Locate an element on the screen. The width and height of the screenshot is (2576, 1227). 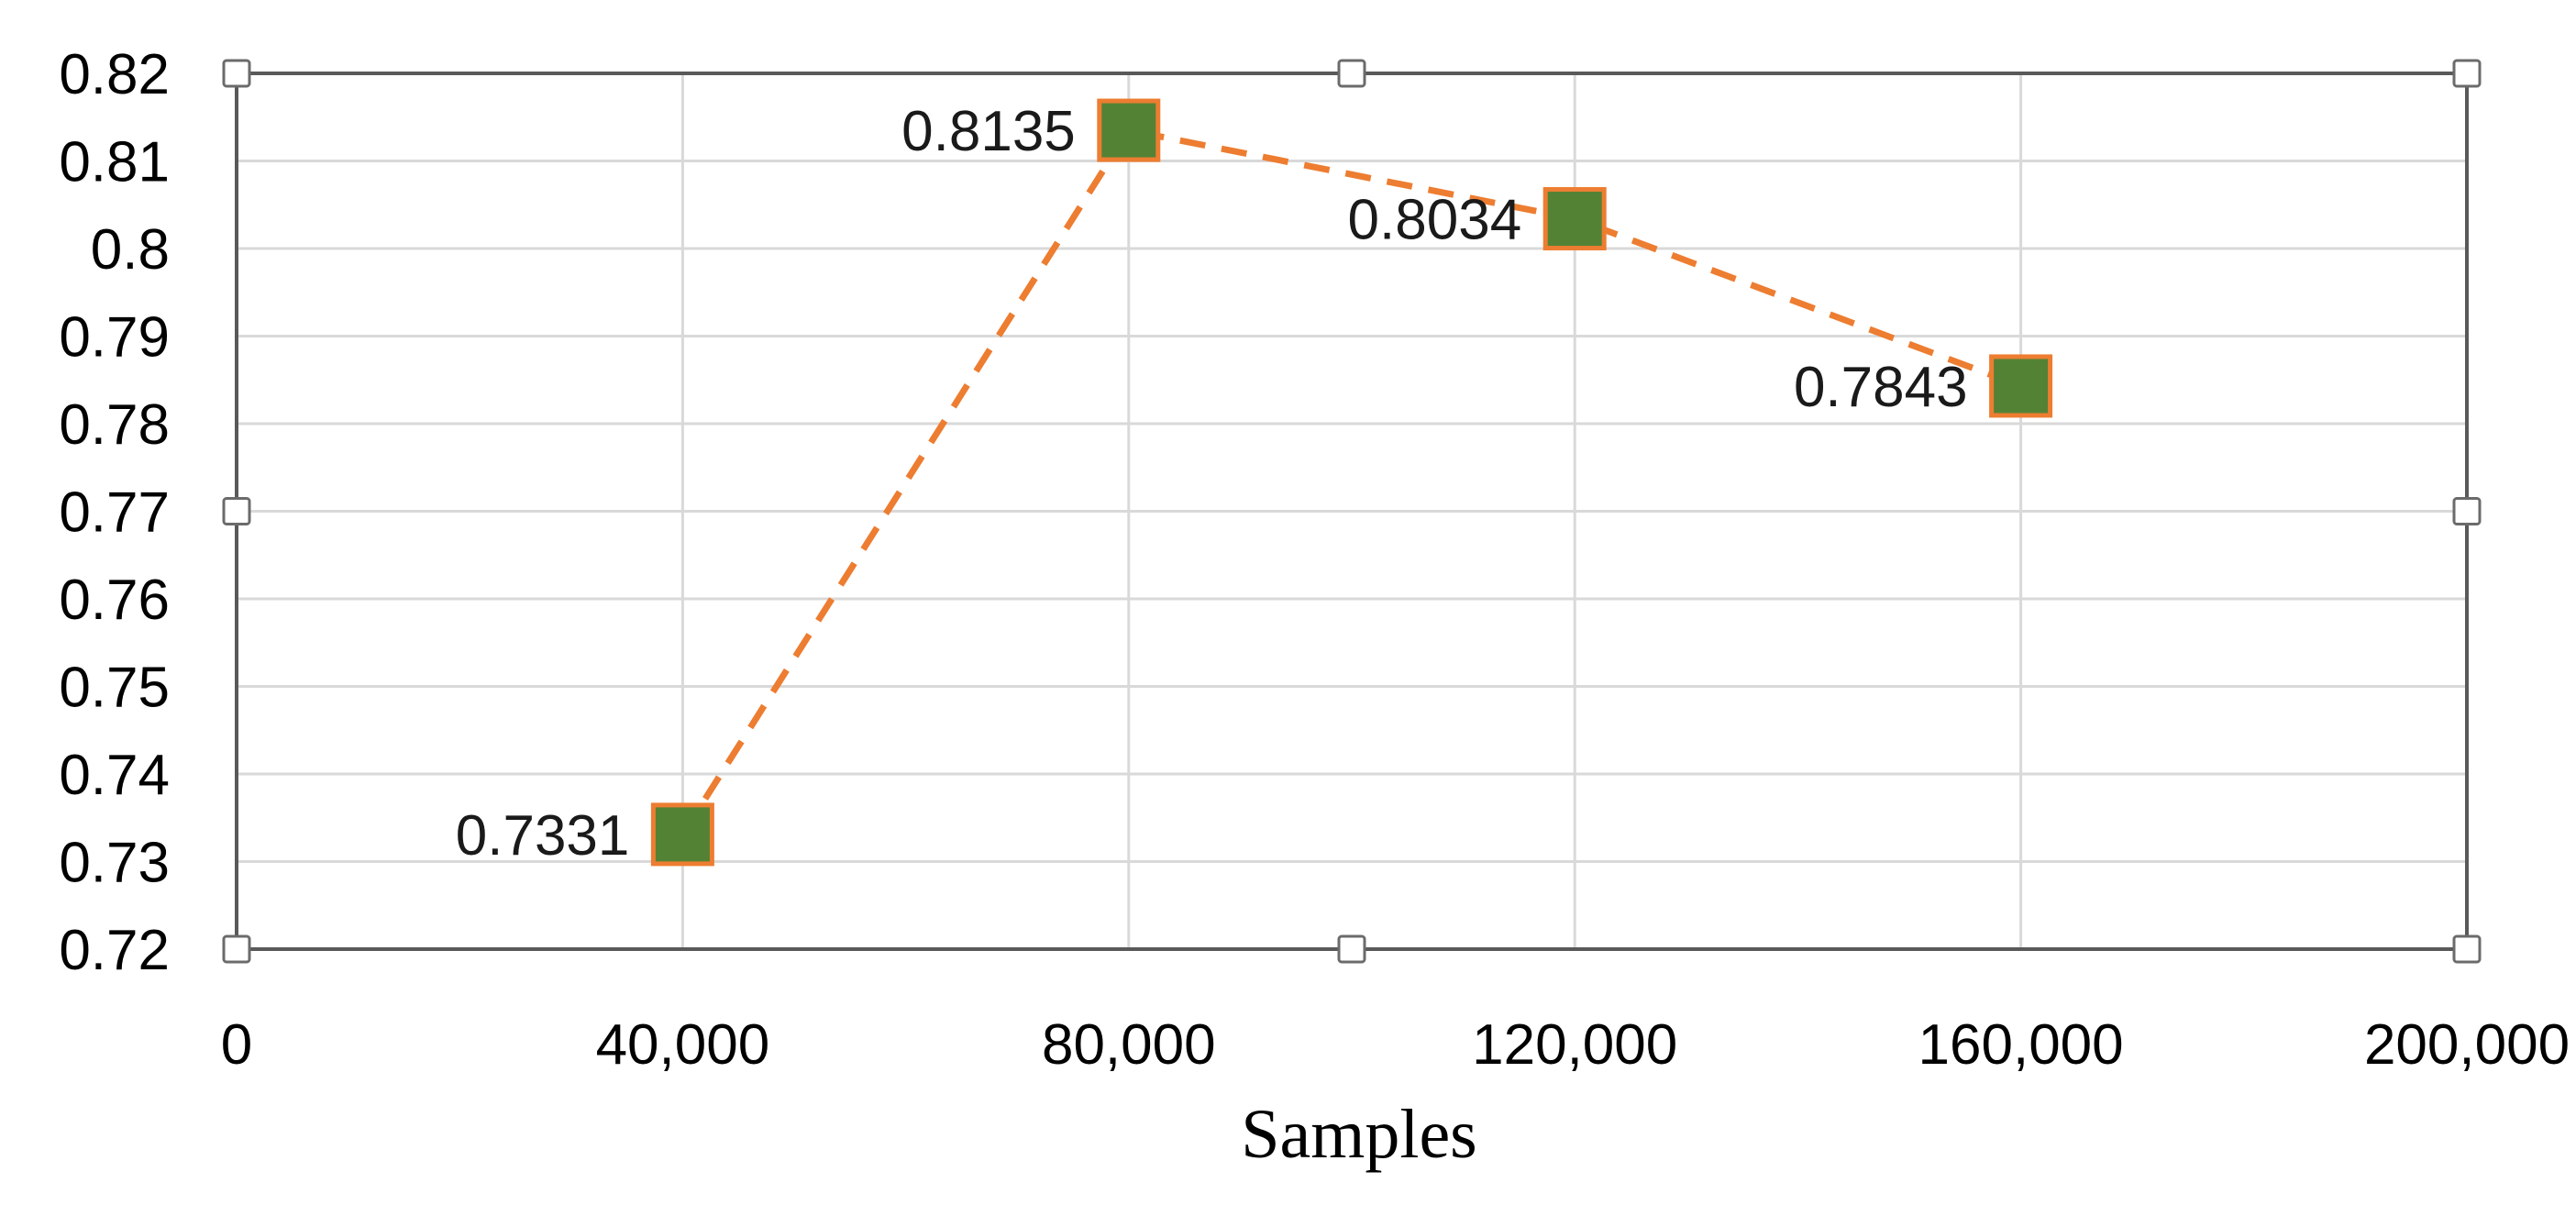
x-axis-title: Samples is located at coordinates (1359, 1134).